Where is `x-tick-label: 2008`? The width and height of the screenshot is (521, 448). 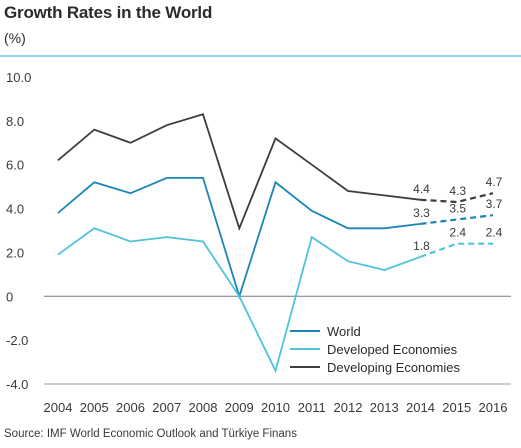
x-tick-label: 2008 is located at coordinates (203, 407).